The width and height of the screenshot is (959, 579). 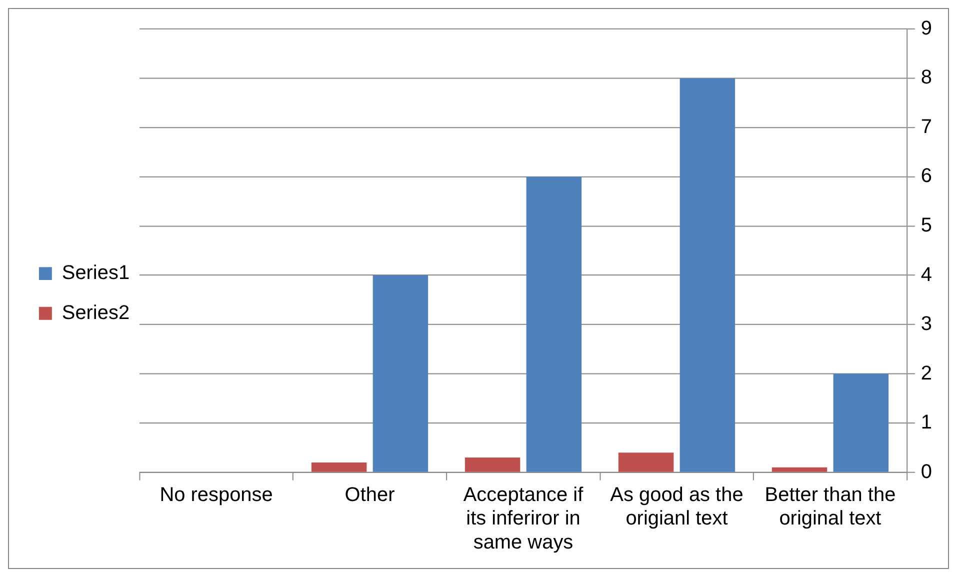 I want to click on y-tick-label: 6, so click(x=926, y=176).